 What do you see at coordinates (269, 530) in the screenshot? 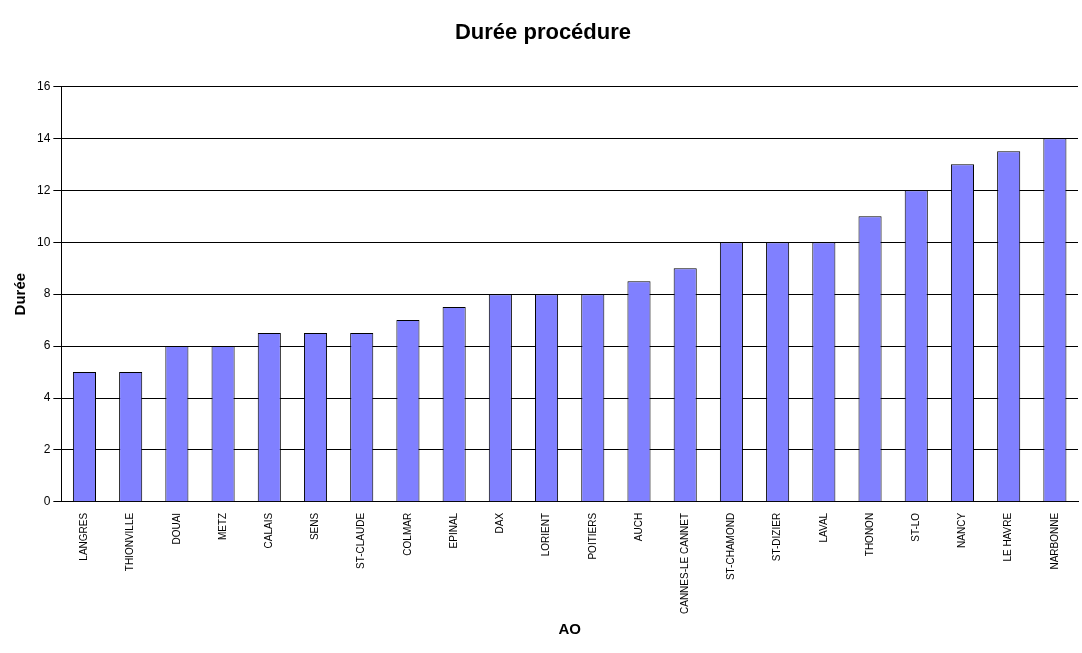
I see `x-tick-label: CALAIS` at bounding box center [269, 530].